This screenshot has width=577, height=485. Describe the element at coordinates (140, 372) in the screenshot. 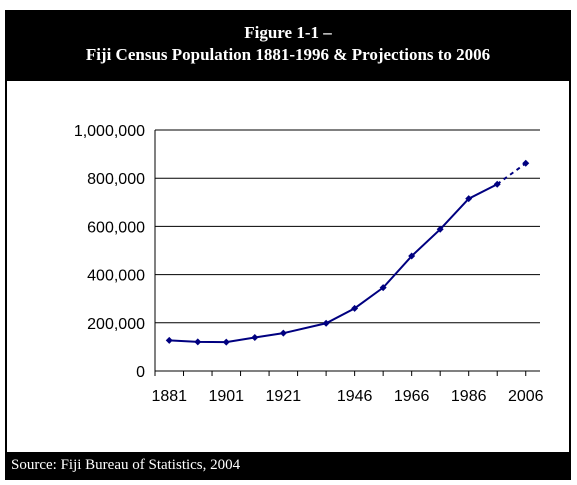

I see `y-tick-label: 0` at that location.